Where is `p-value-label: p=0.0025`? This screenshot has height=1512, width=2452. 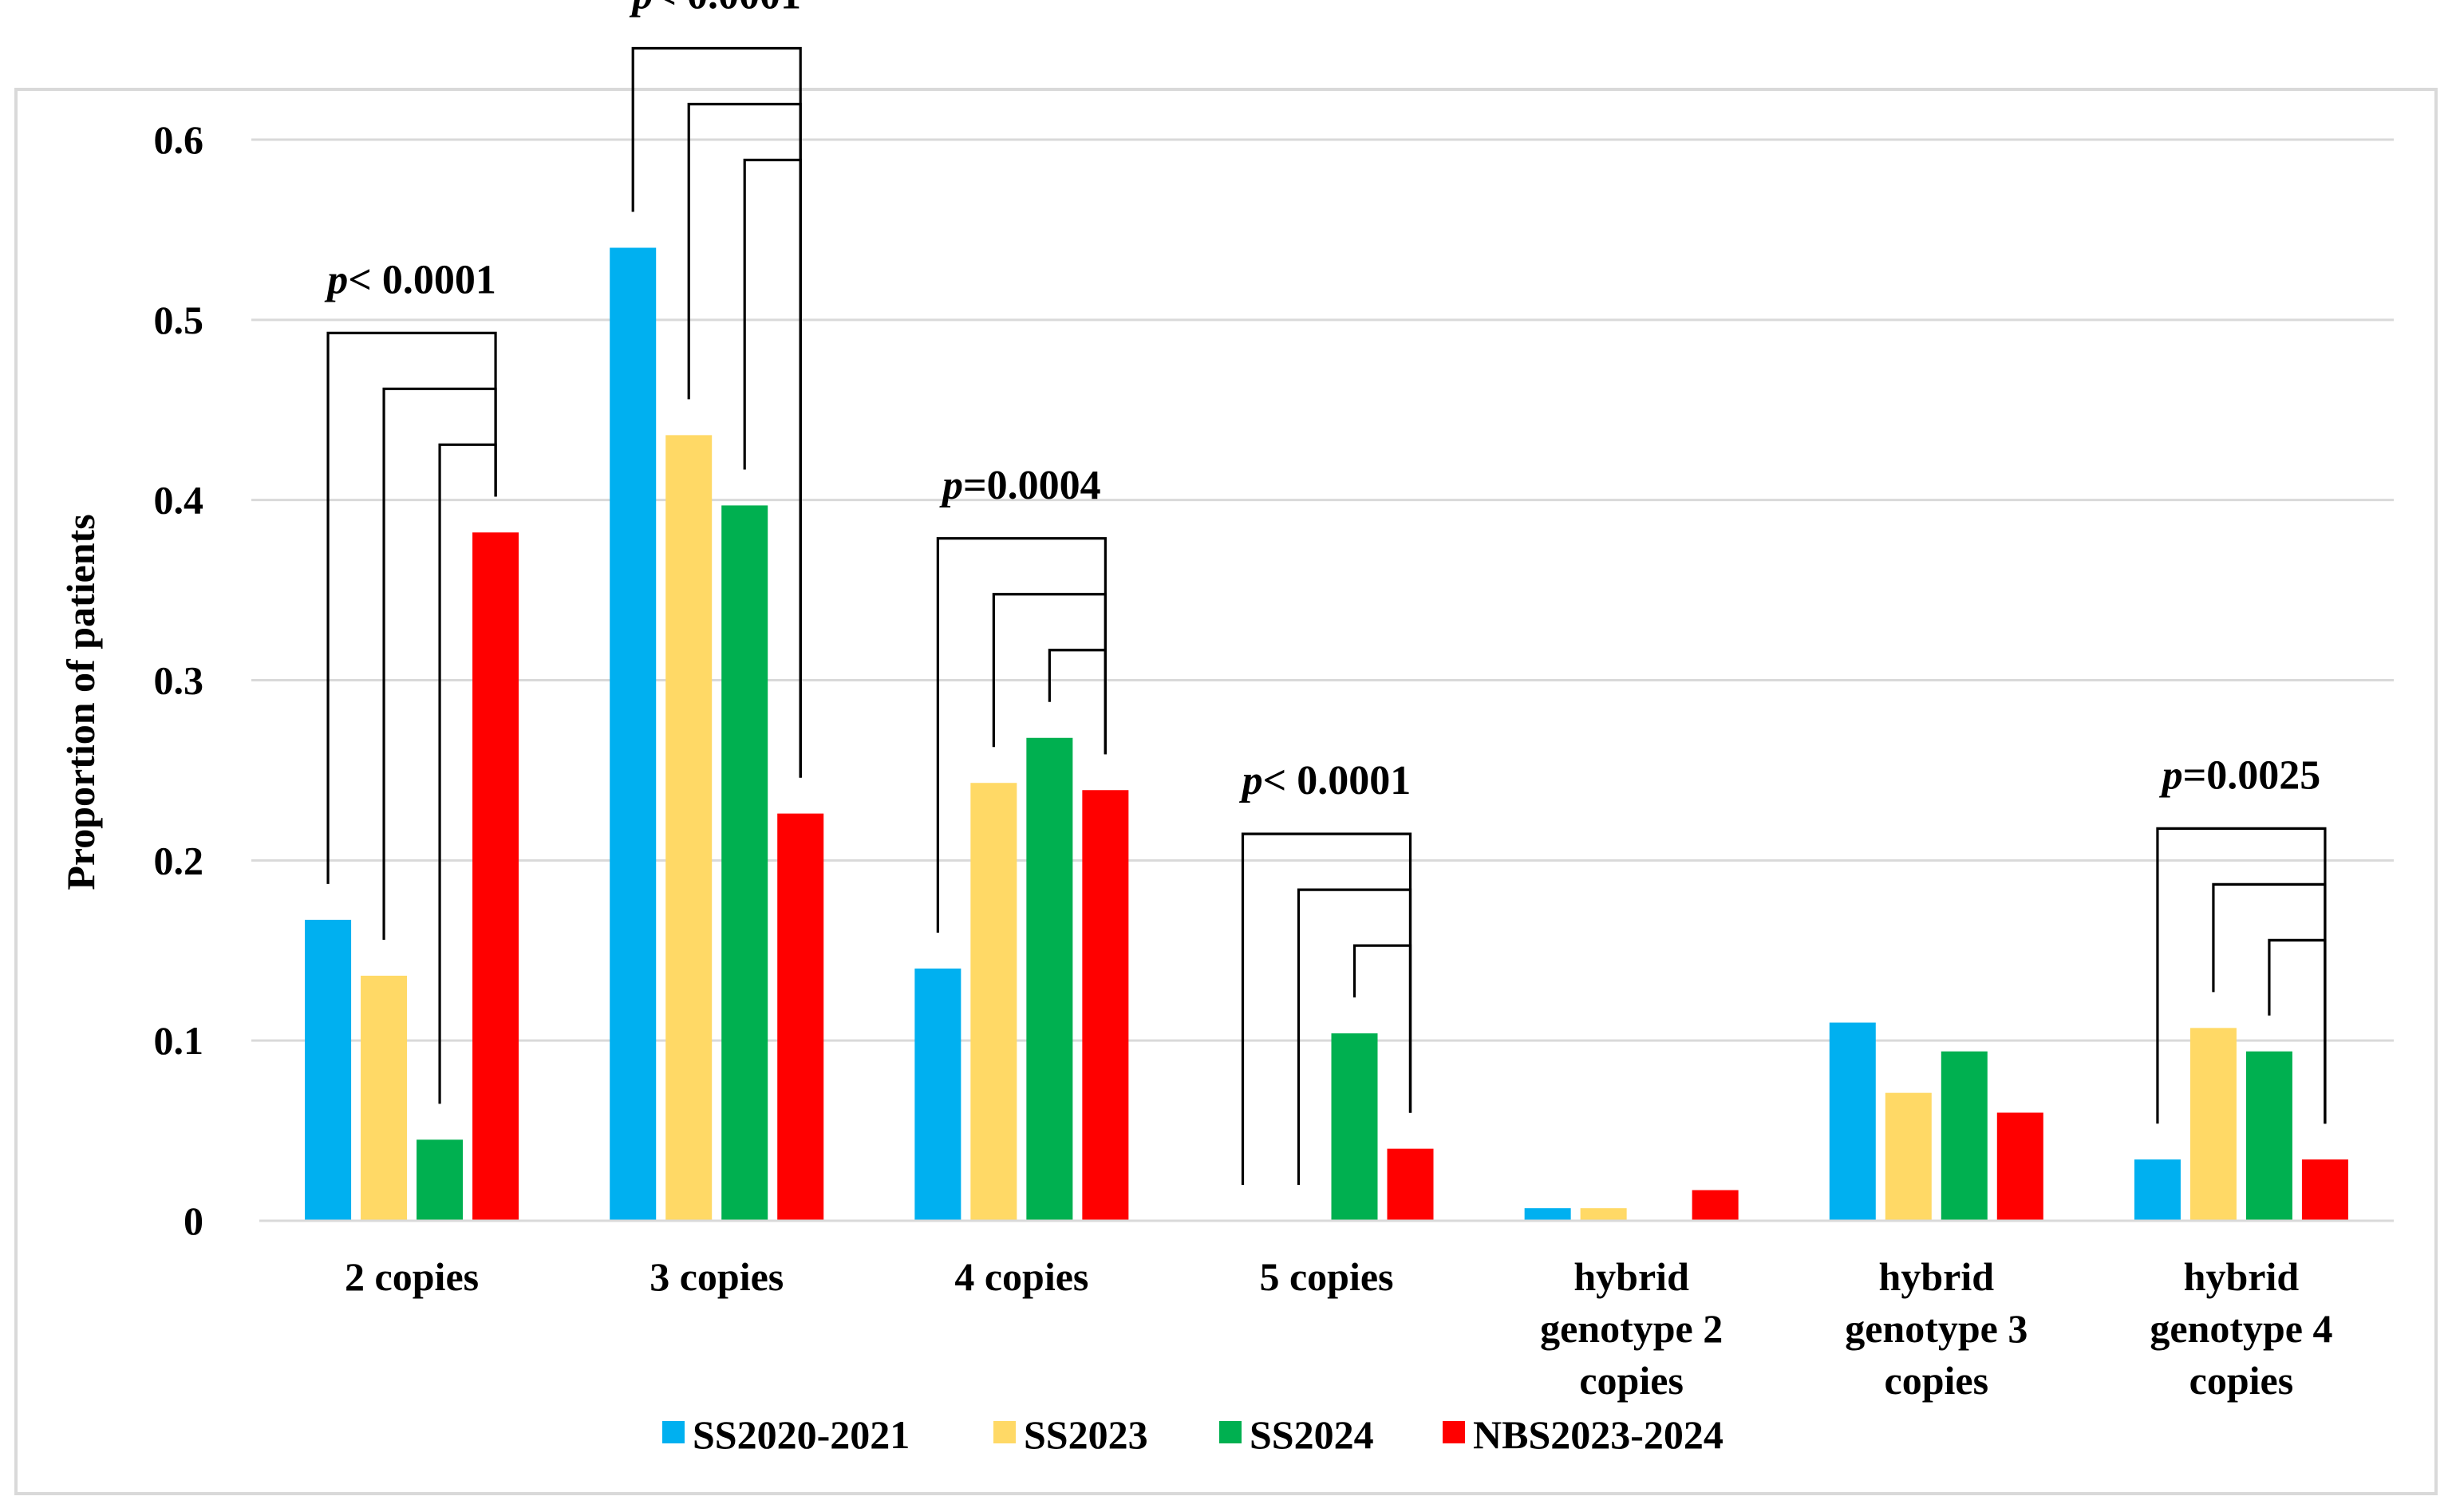 p-value-label: p=0.0025 is located at coordinates (2240, 775).